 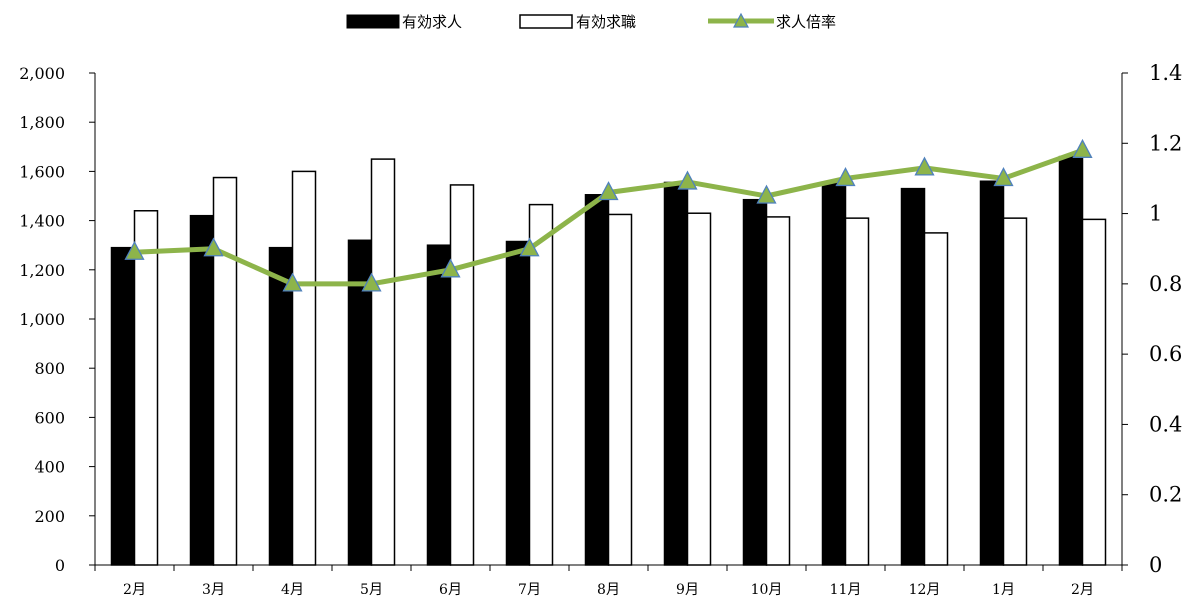 I want to click on legend-label-job-offers: 有効求人, so click(x=432, y=22).